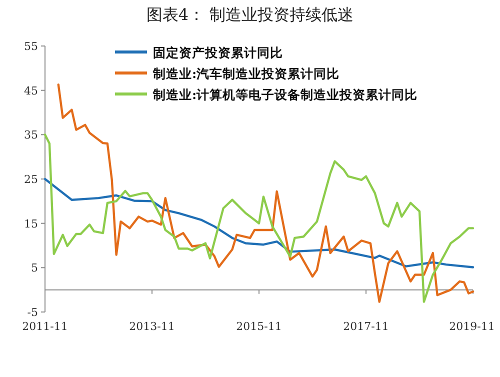  What do you see at coordinates (152, 326) in the screenshot?
I see `x-tick-label: 2013-11` at bounding box center [152, 326].